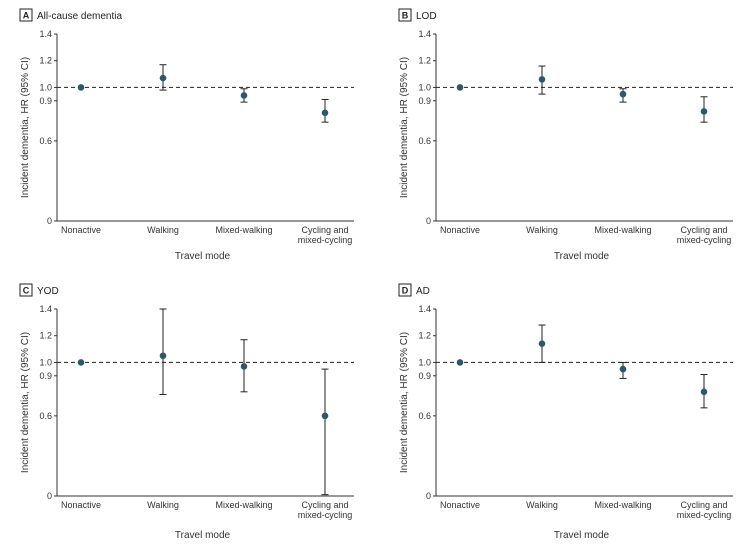 This screenshot has width=744, height=548. What do you see at coordinates (426, 16) in the screenshot?
I see `panel-title: LOD` at bounding box center [426, 16].